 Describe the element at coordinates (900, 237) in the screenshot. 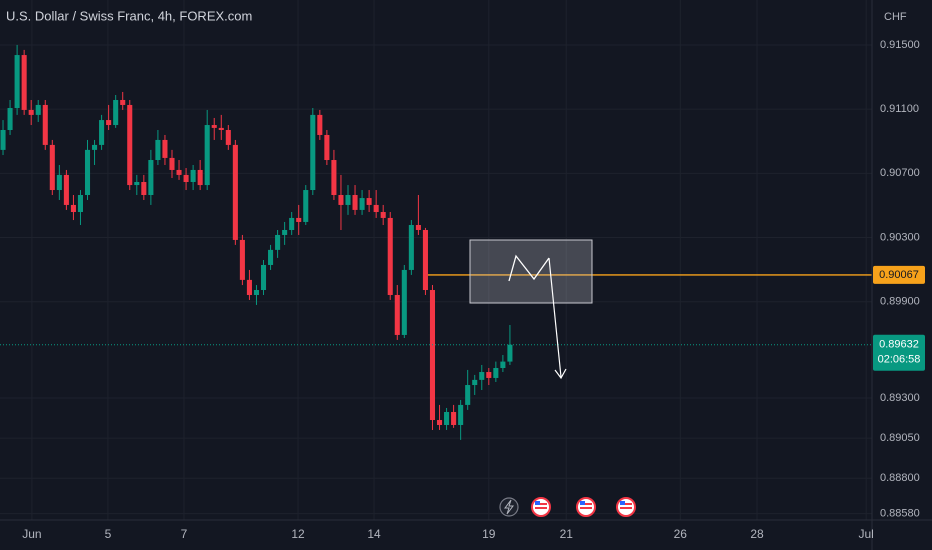

I see `y-tick-label: 0.90300` at that location.